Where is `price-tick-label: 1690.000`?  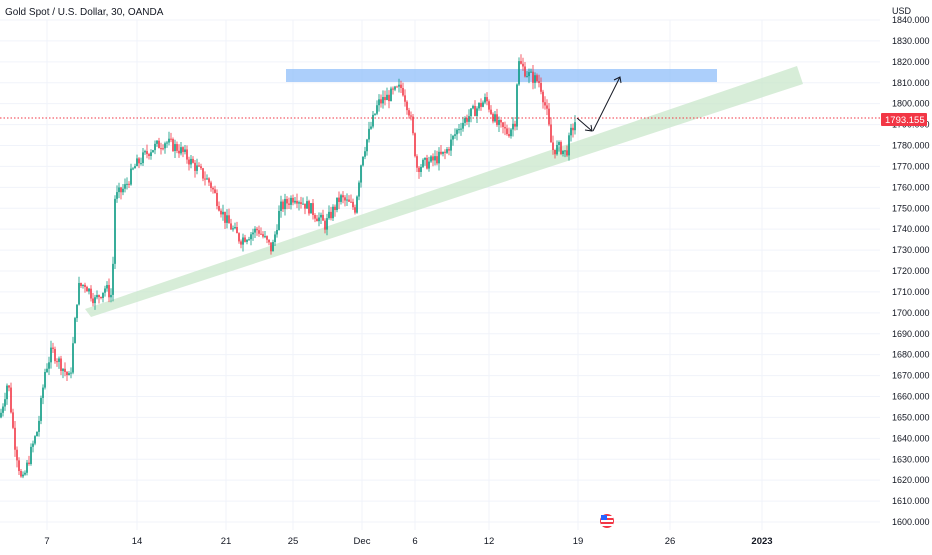
price-tick-label: 1690.000 is located at coordinates (911, 334).